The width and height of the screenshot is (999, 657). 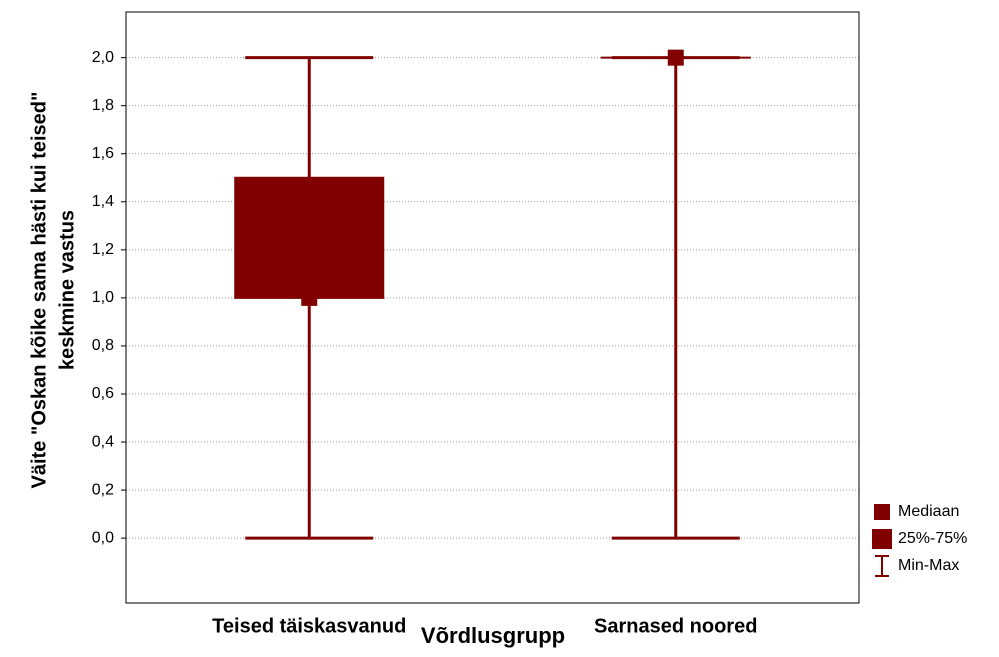 What do you see at coordinates (103, 105) in the screenshot?
I see `y-tick-label: 1,8` at bounding box center [103, 105].